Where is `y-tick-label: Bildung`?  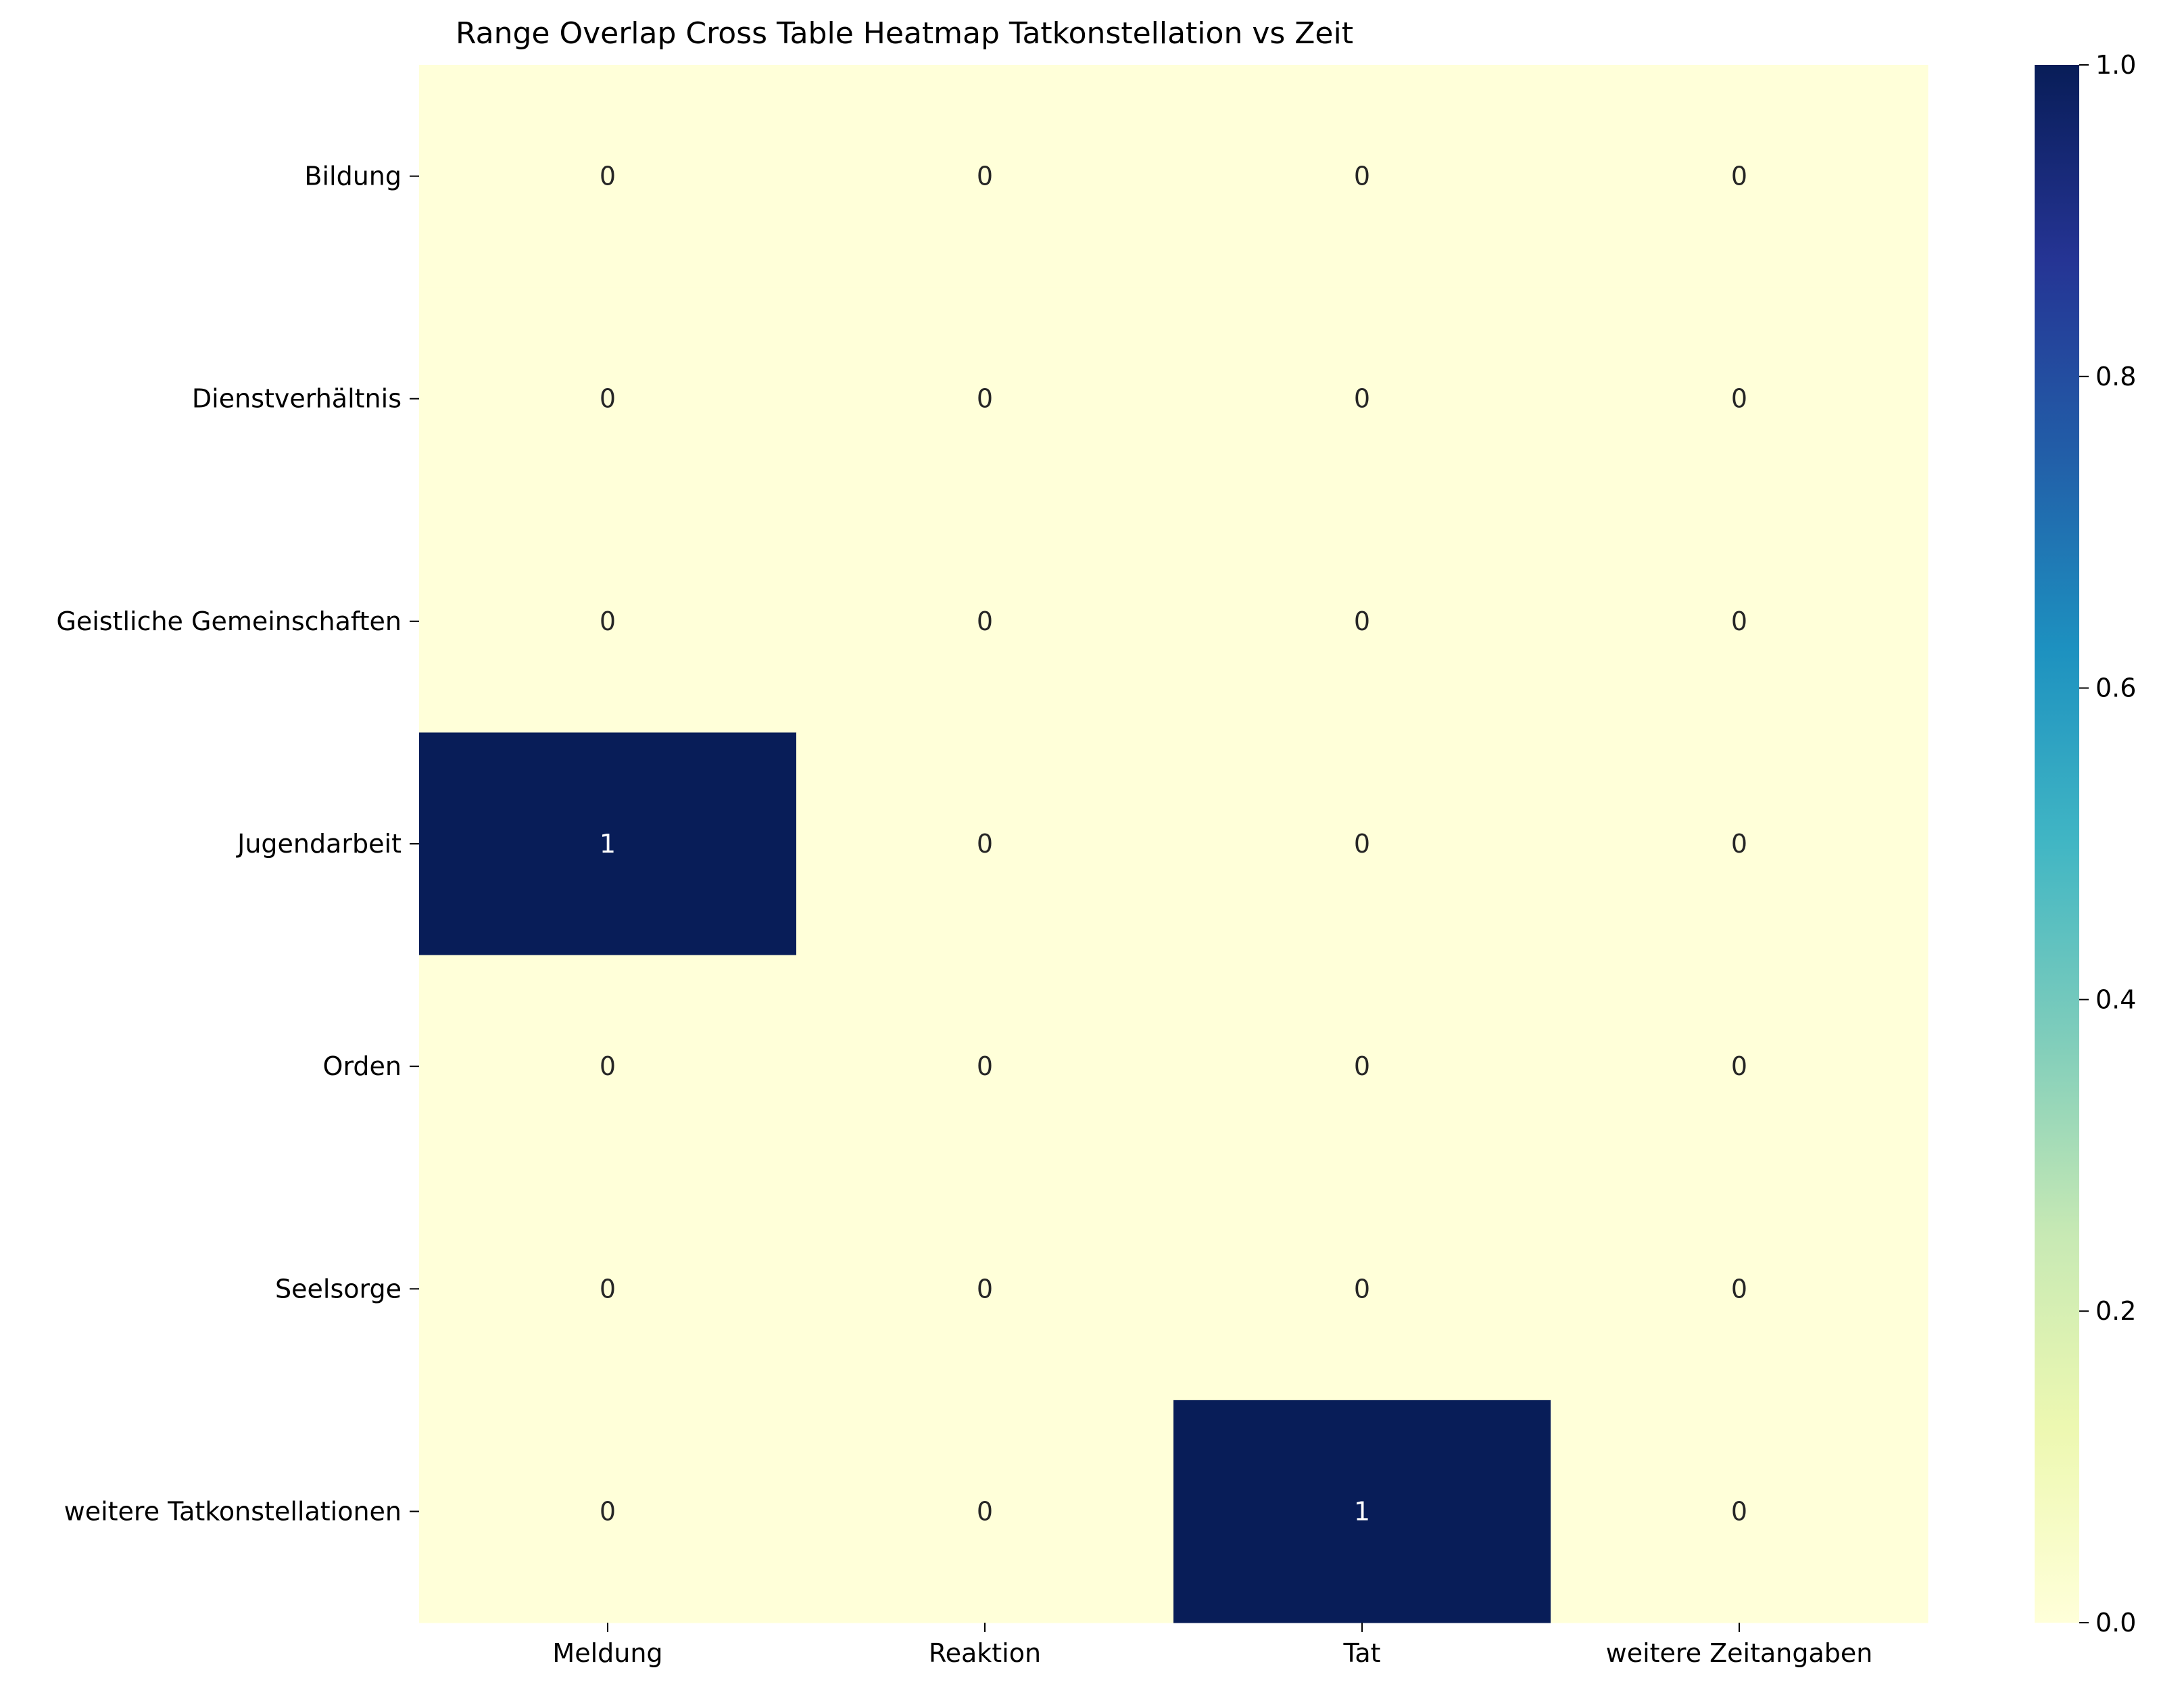 y-tick-label: Bildung is located at coordinates (353, 177).